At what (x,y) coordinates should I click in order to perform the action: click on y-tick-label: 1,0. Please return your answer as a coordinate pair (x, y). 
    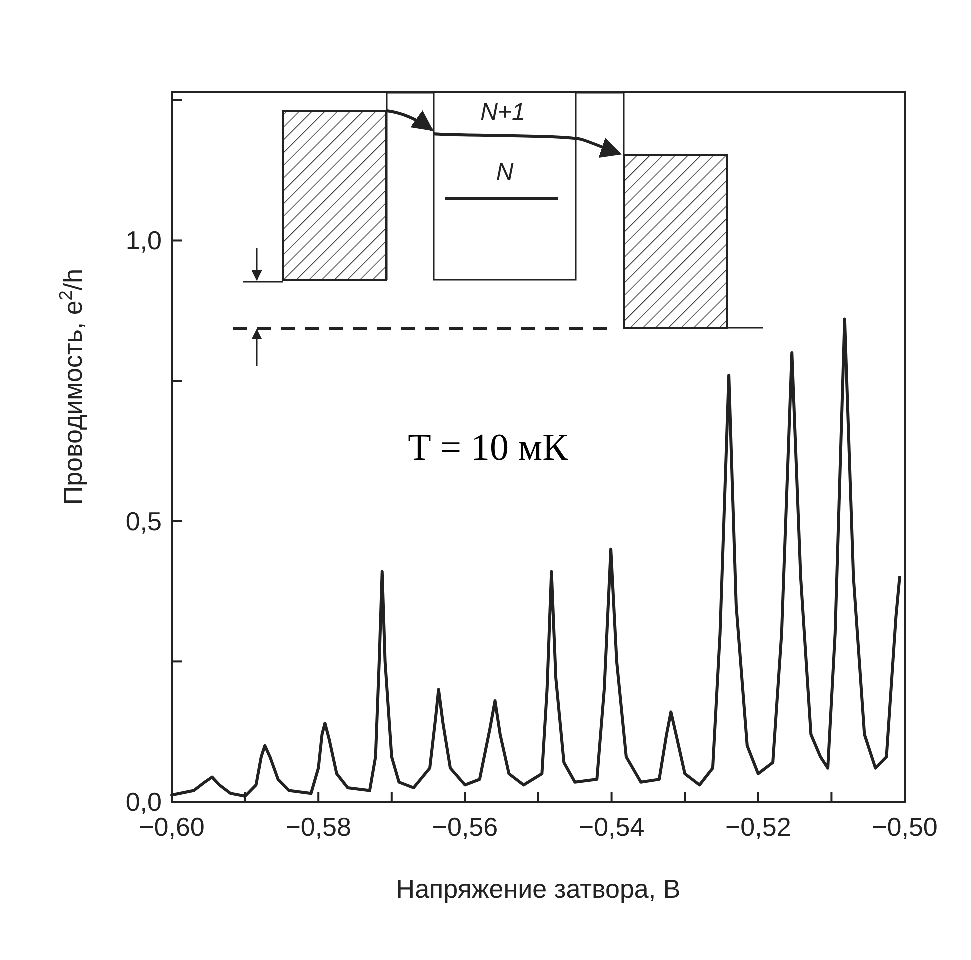
    Looking at the image, I should click on (144, 241).